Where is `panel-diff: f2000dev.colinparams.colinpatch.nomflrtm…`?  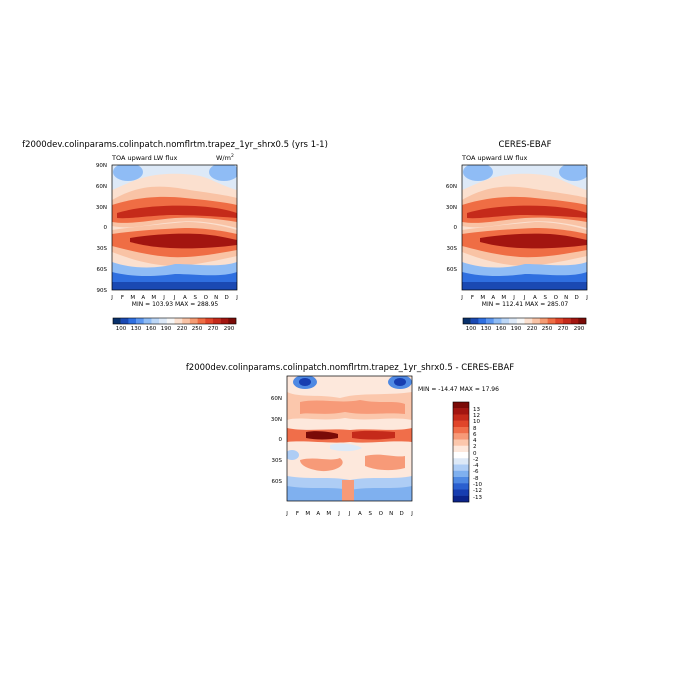 panel-diff: f2000dev.colinparams.colinpatch.nomflrtm… is located at coordinates (350, 440).